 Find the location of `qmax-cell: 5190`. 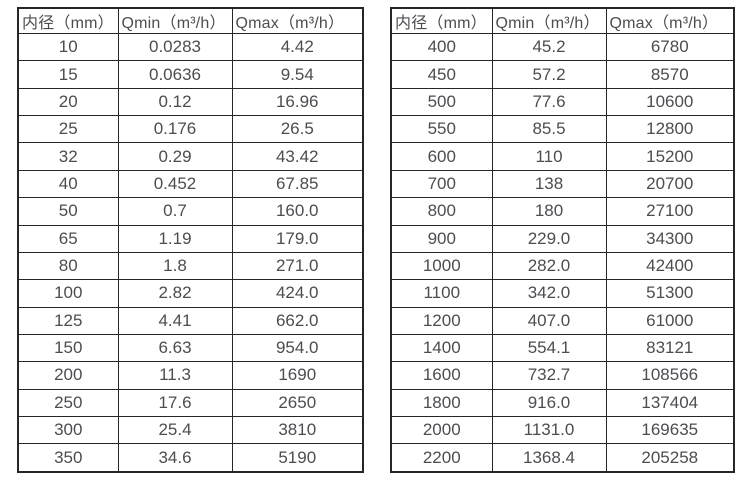

qmax-cell: 5190 is located at coordinates (297, 458).